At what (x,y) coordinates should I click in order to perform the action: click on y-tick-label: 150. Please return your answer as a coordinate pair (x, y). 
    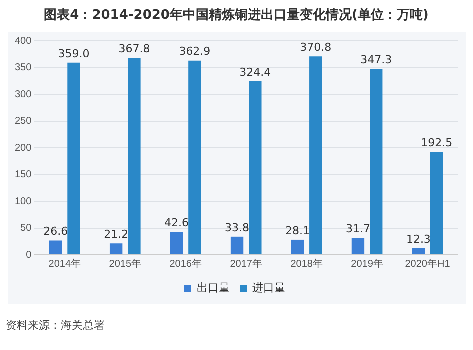
    Looking at the image, I should click on (23, 175).